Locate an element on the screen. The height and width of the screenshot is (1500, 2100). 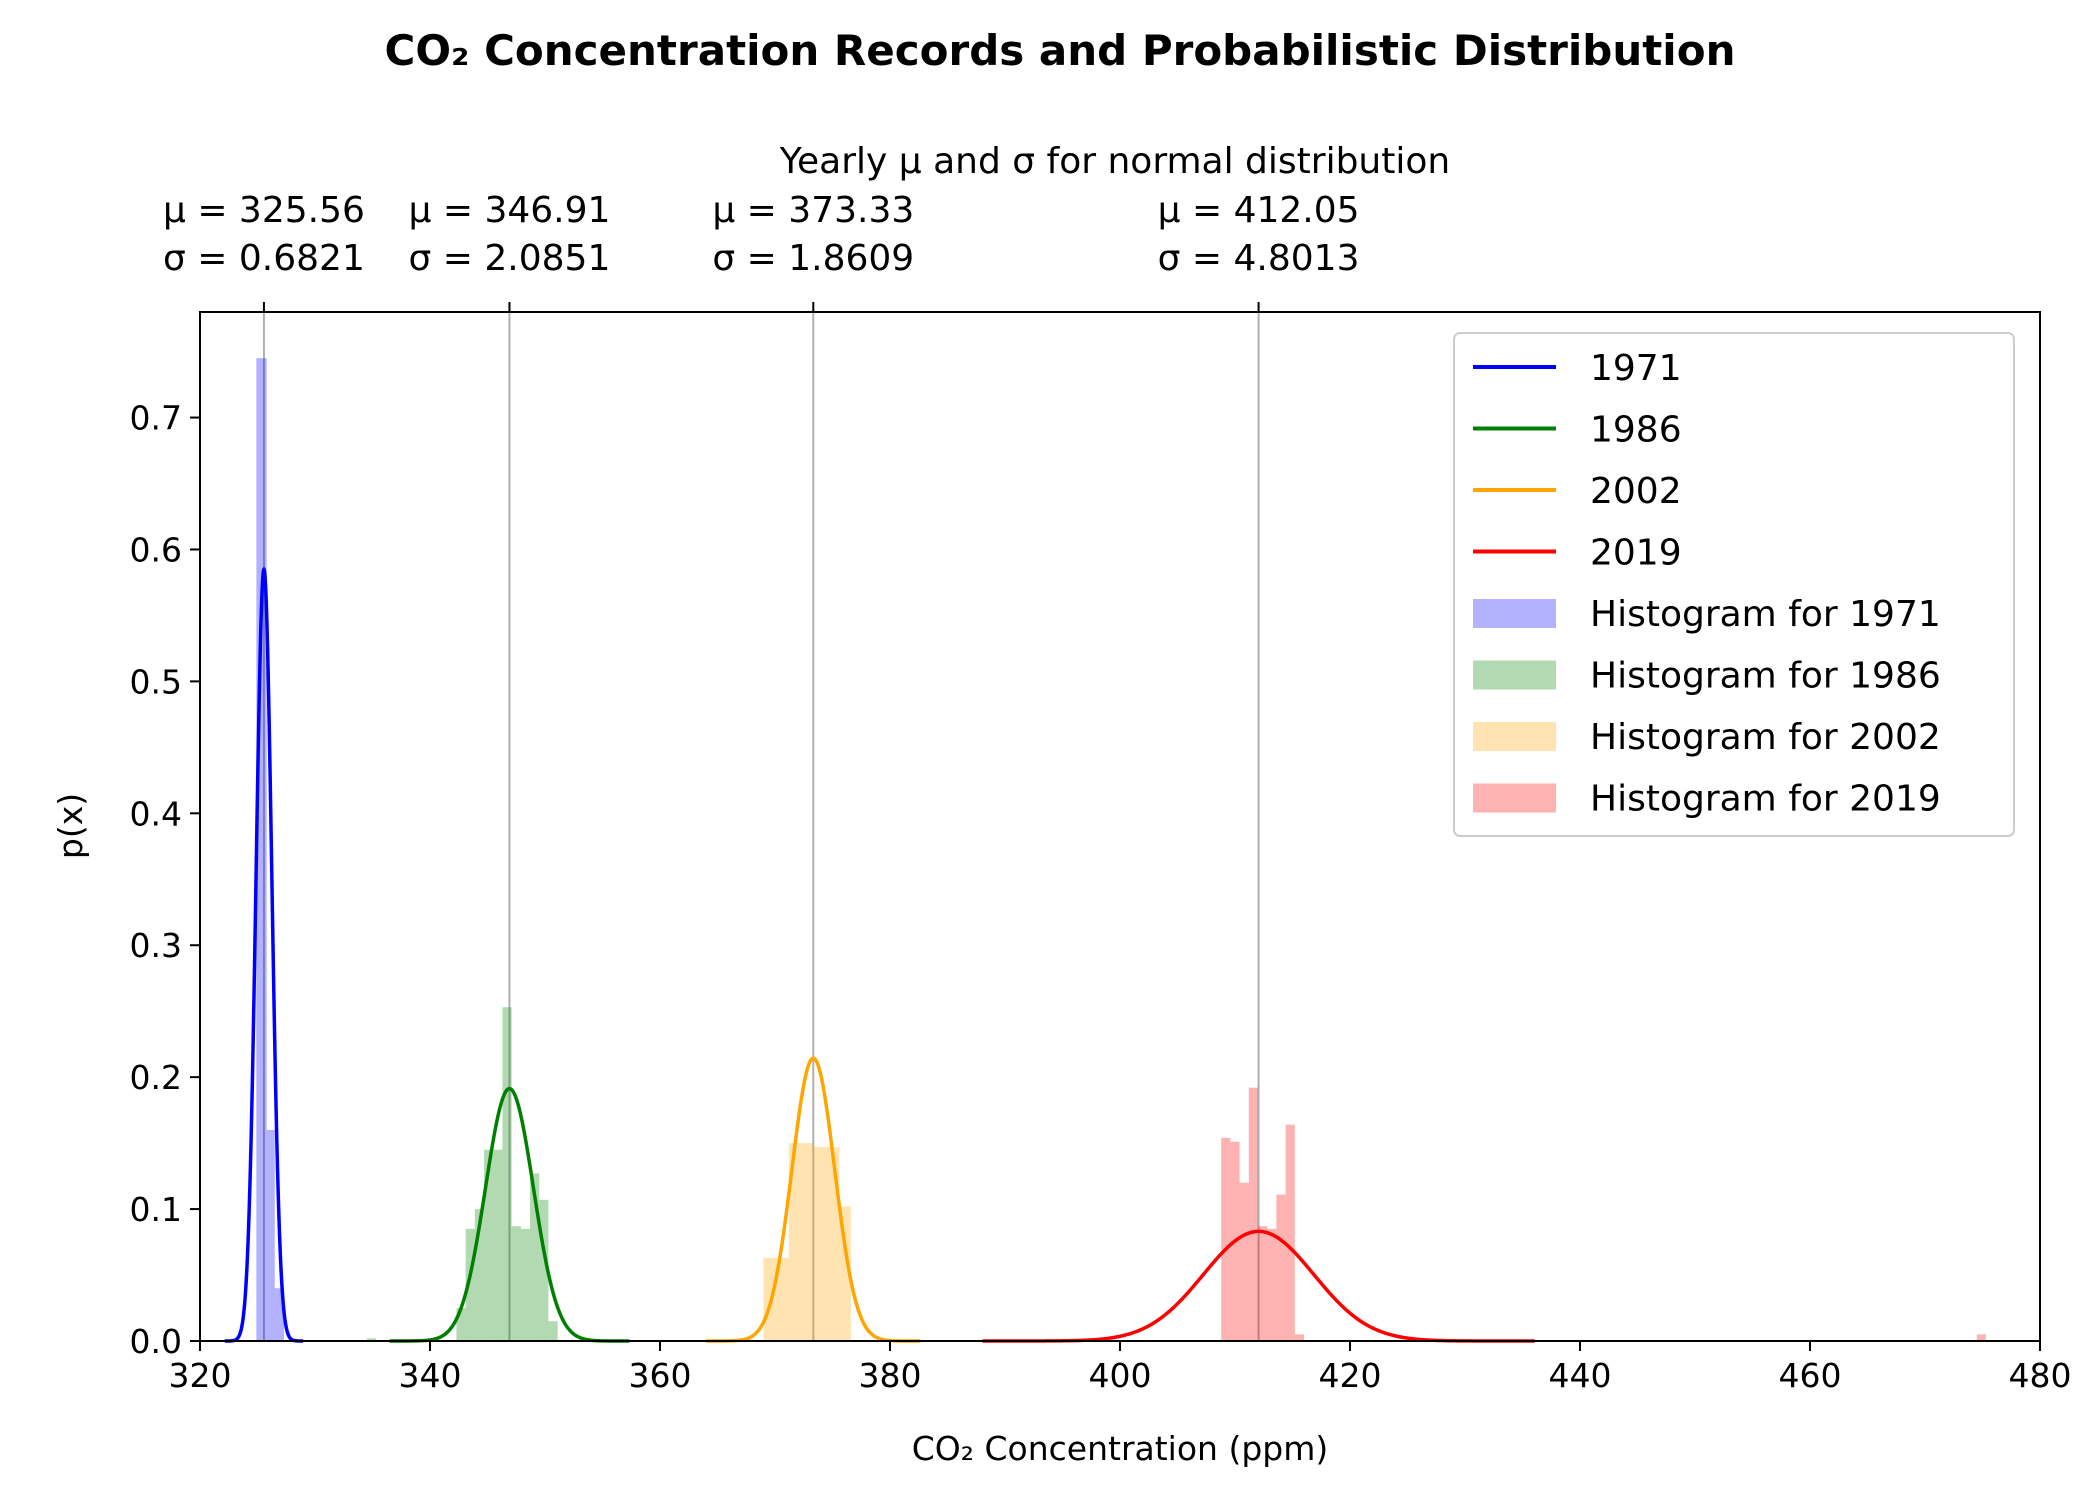
y-tick-label-3: 0.3 is located at coordinates (156, 945).